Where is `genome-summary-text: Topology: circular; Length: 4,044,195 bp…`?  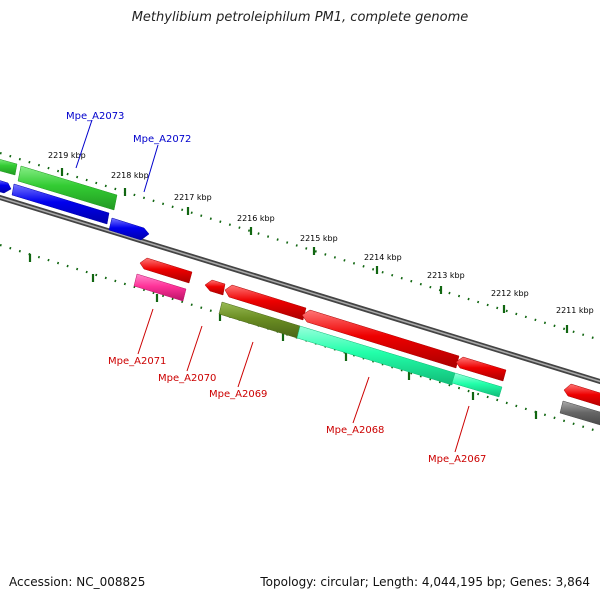
genome-summary-text: Topology: circular; Length: 4,044,195 bp… is located at coordinates (425, 582).